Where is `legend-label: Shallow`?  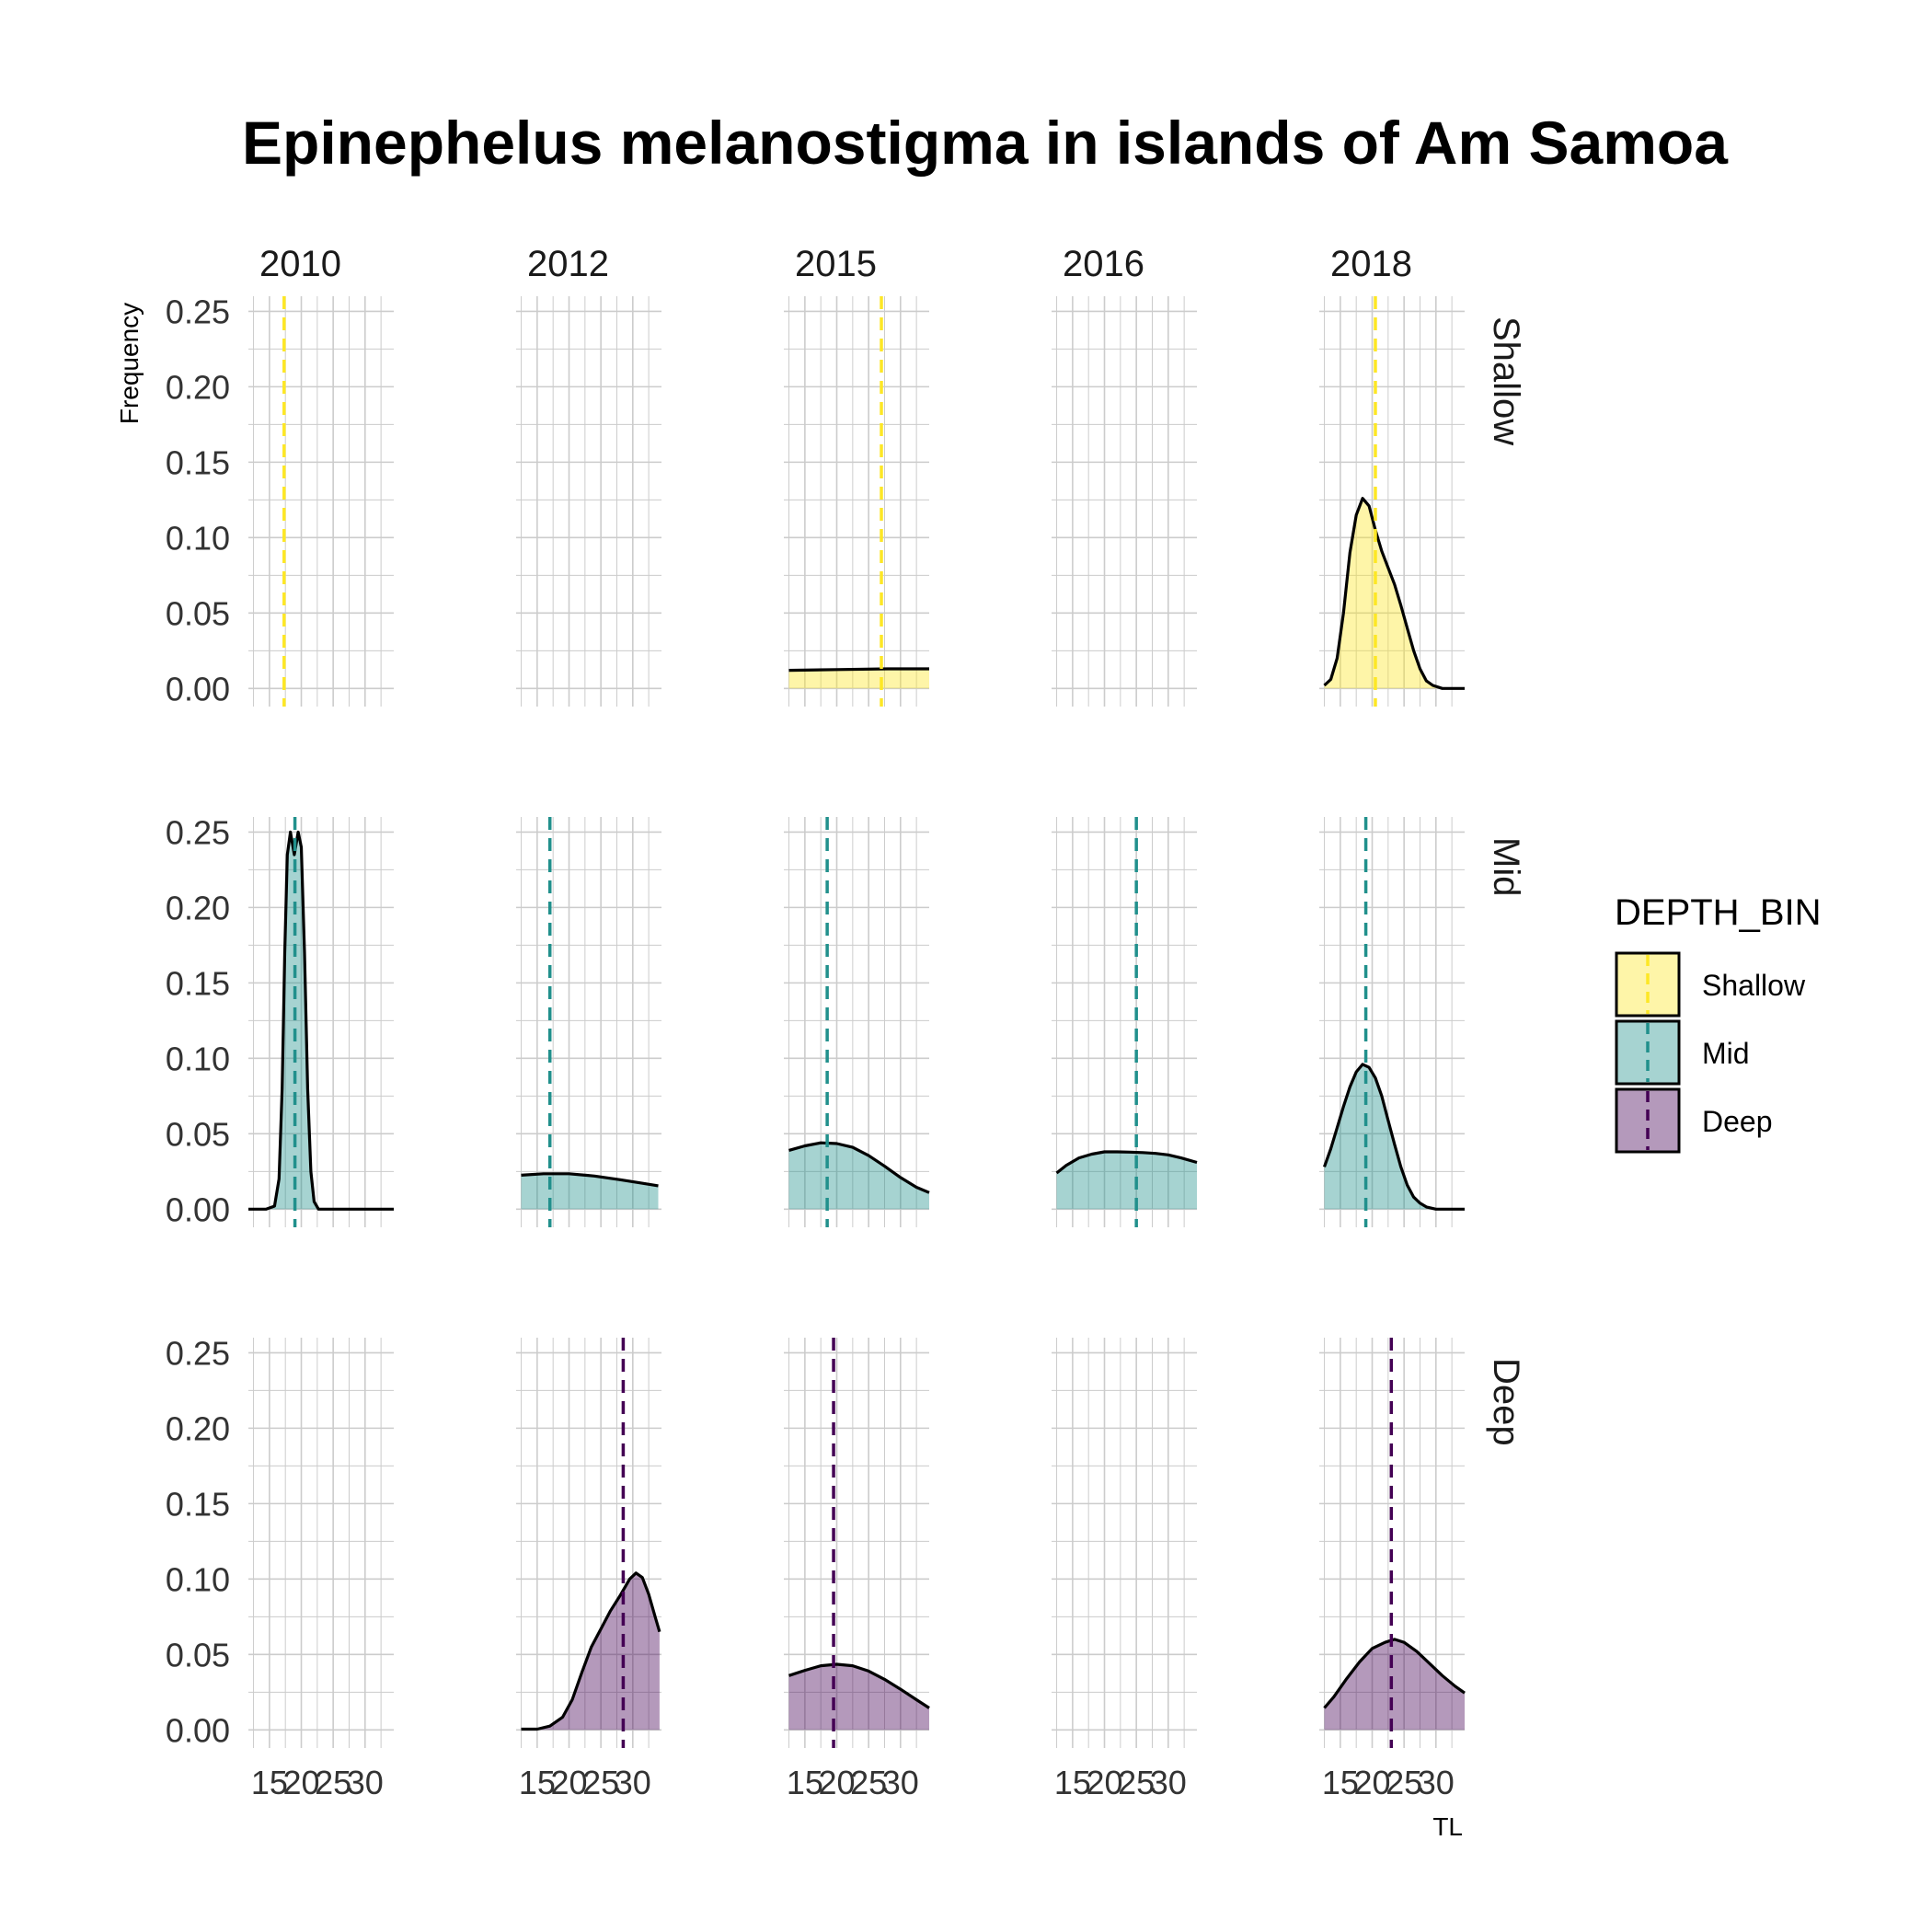 legend-label: Shallow is located at coordinates (1754, 985).